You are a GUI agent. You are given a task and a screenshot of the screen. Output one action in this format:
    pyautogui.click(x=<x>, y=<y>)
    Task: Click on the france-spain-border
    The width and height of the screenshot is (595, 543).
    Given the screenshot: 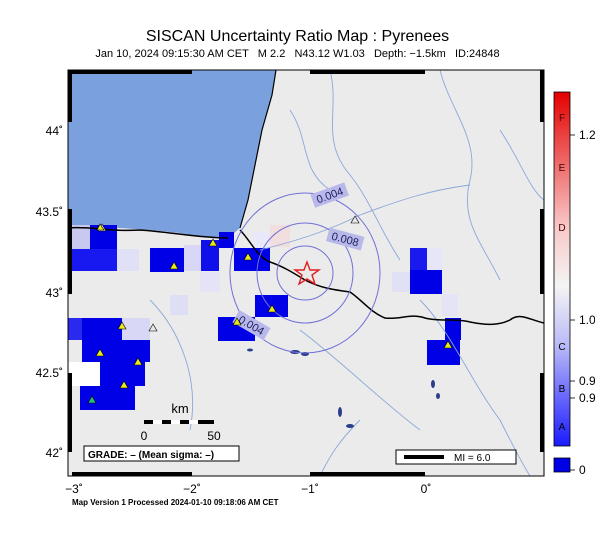 What is the action you would take?
    pyautogui.click(x=391, y=277)
    